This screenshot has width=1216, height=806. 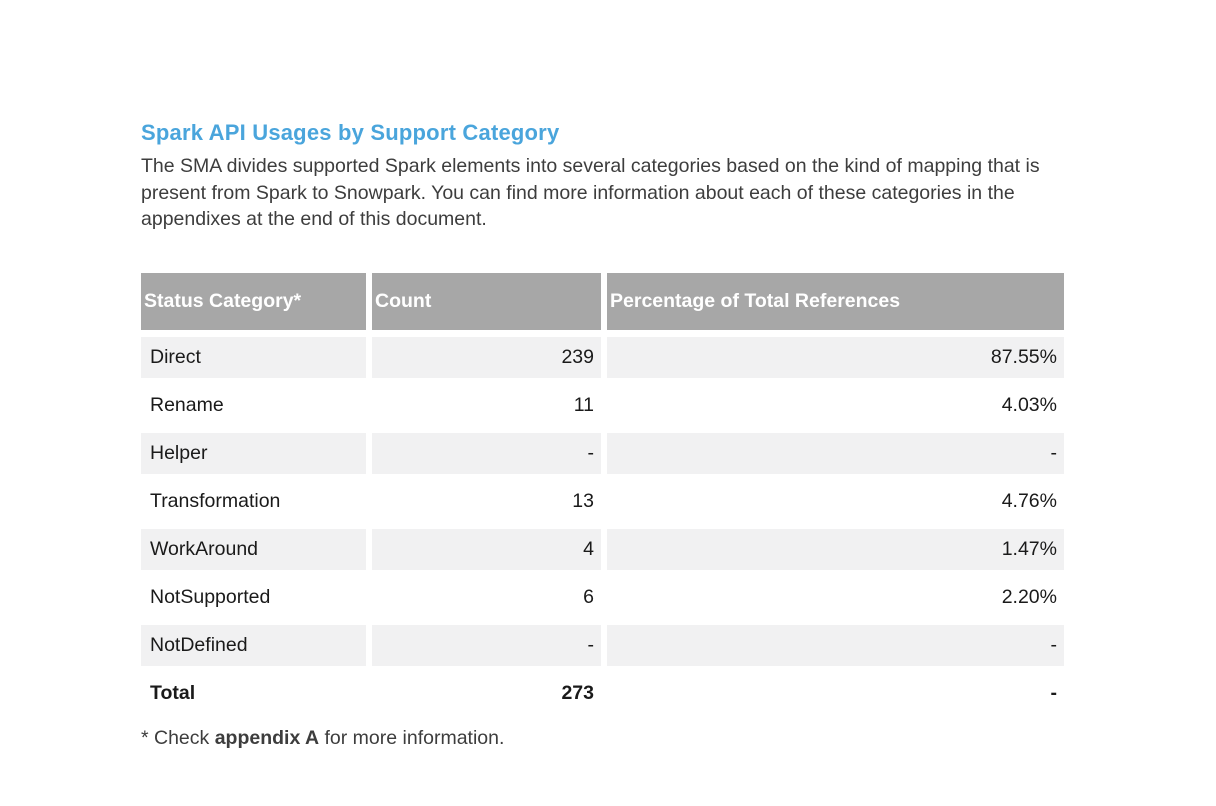 I want to click on percentage-cell: 2.20%, so click(x=834, y=599).